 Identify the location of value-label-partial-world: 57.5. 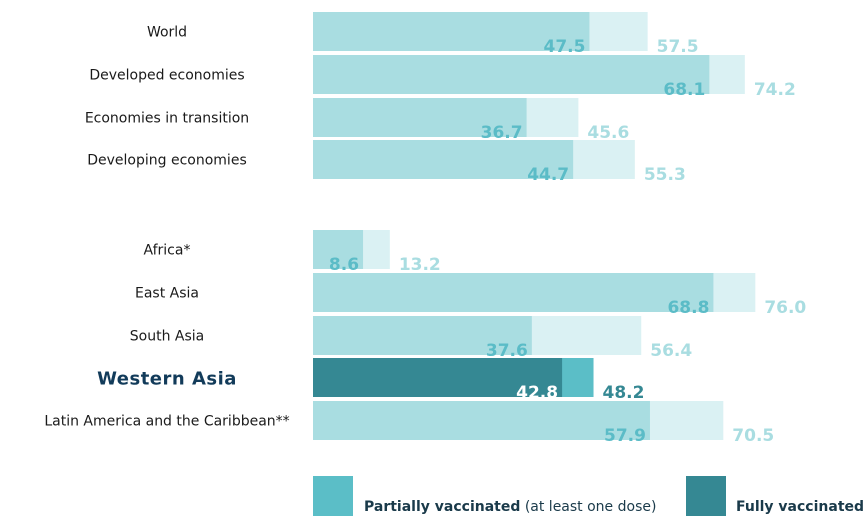
(678, 47).